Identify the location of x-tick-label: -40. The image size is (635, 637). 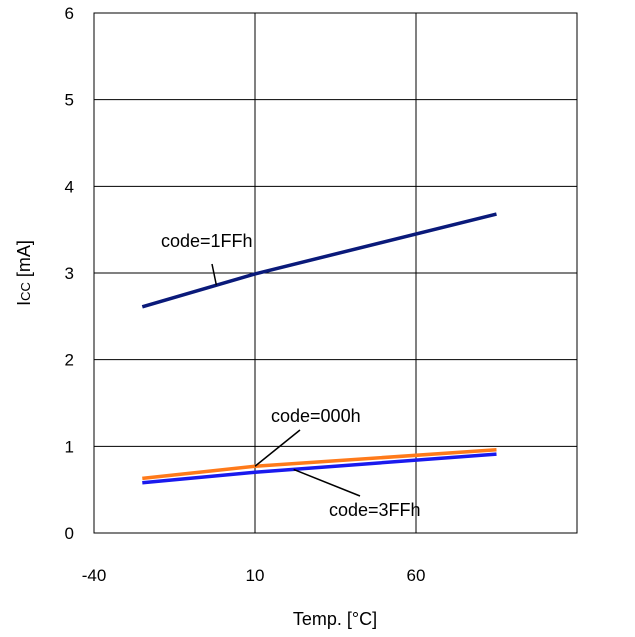
(94, 575).